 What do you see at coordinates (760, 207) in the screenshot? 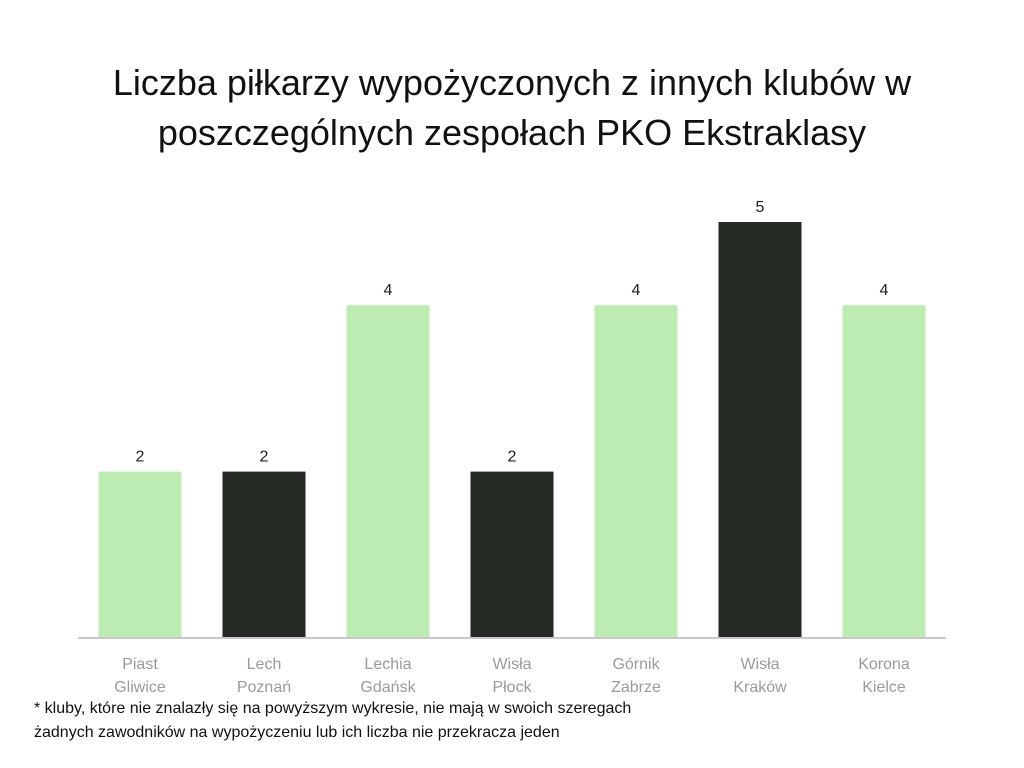
I see `data-label-5: 5` at bounding box center [760, 207].